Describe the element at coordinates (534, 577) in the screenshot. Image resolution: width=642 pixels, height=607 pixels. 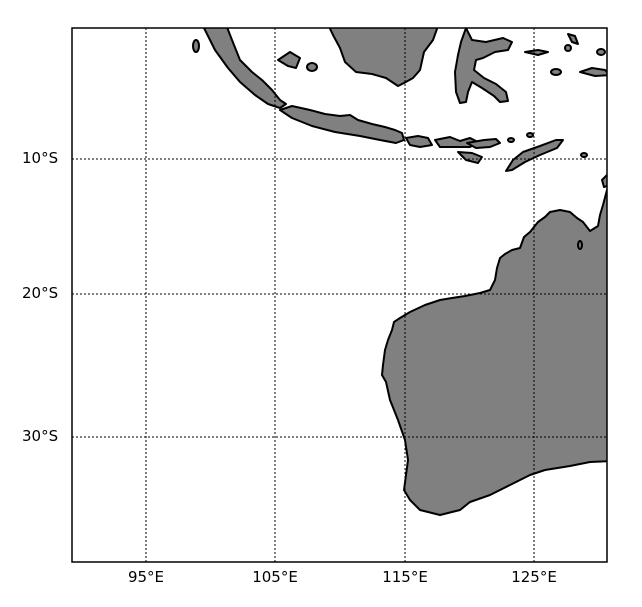
I see `lon-label-125e: 125°E` at that location.